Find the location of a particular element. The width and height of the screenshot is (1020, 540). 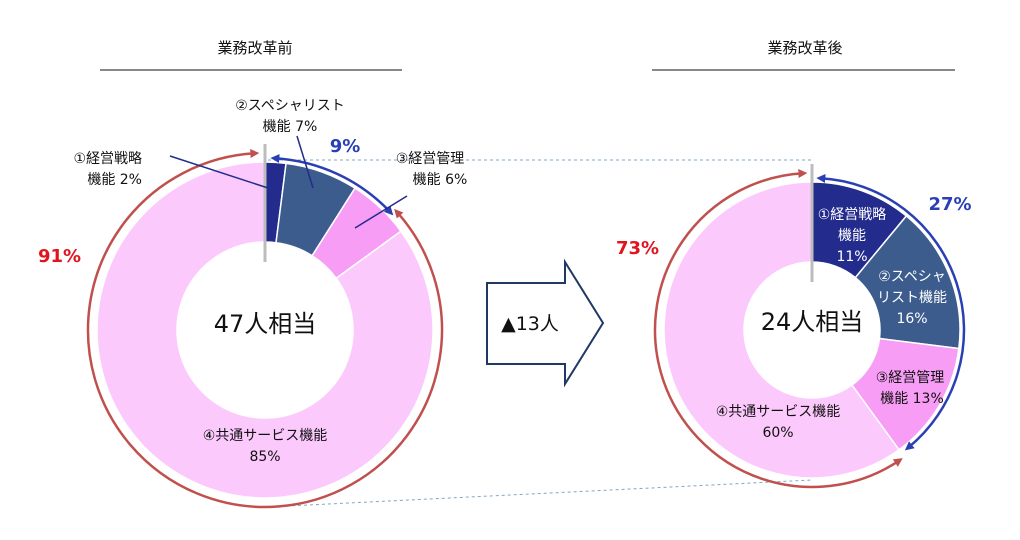

connector-line-bottom is located at coordinates (540, 493).